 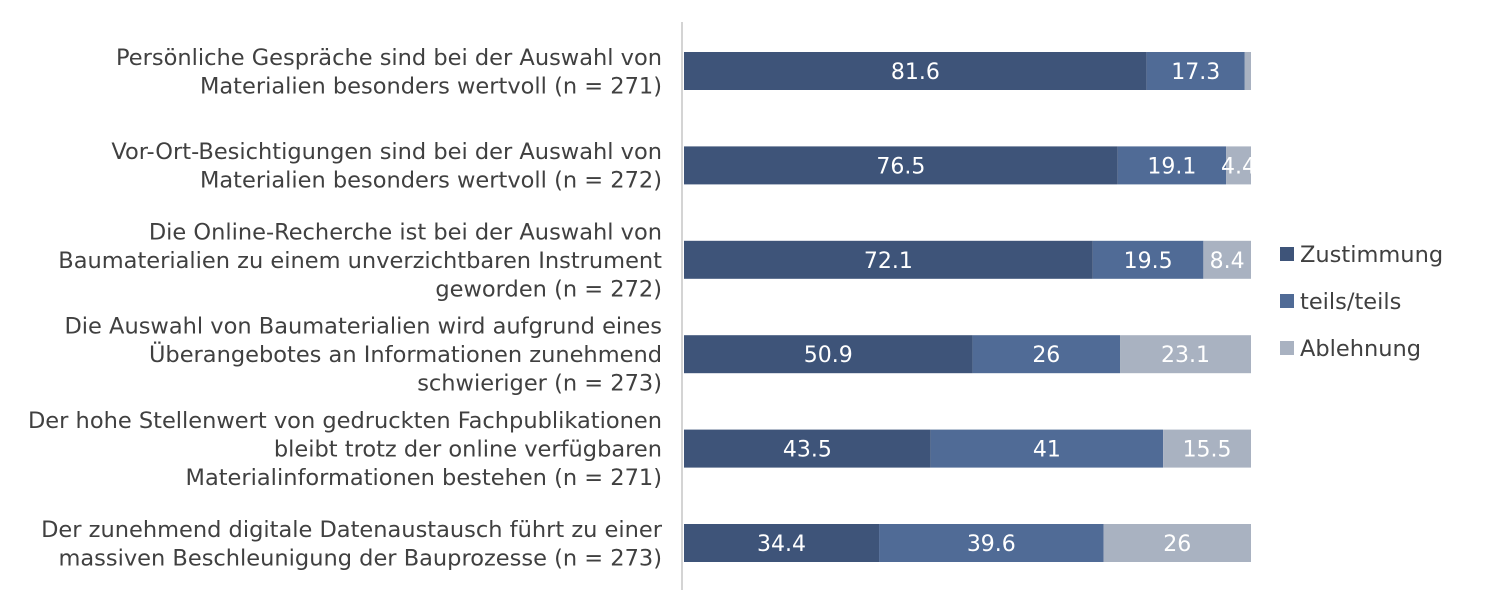 I want to click on data-label: 8.4, so click(x=1227, y=261).